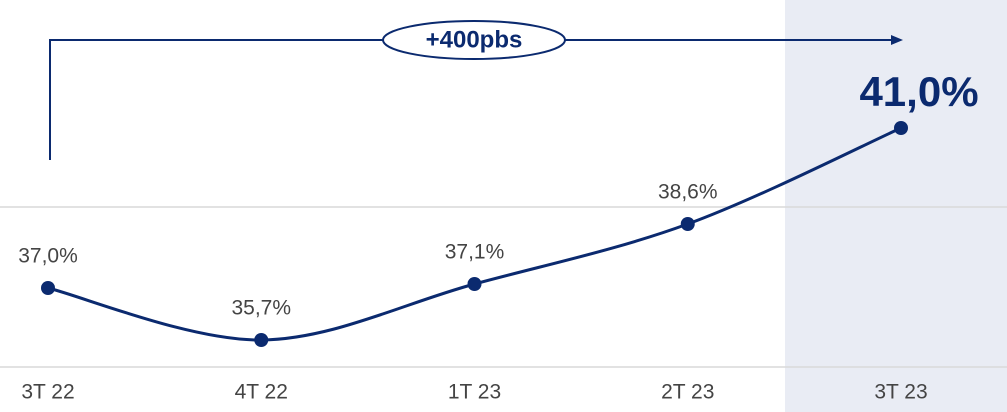  Describe the element at coordinates (261, 392) in the screenshot. I see `x-tick-label: 4T 22` at that location.